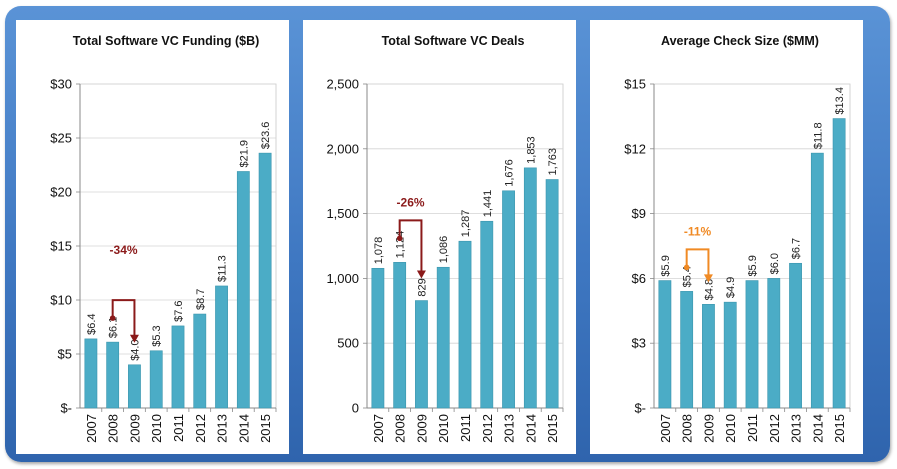 This screenshot has width=897, height=469. I want to click on data-label: $11.3, so click(223, 268).